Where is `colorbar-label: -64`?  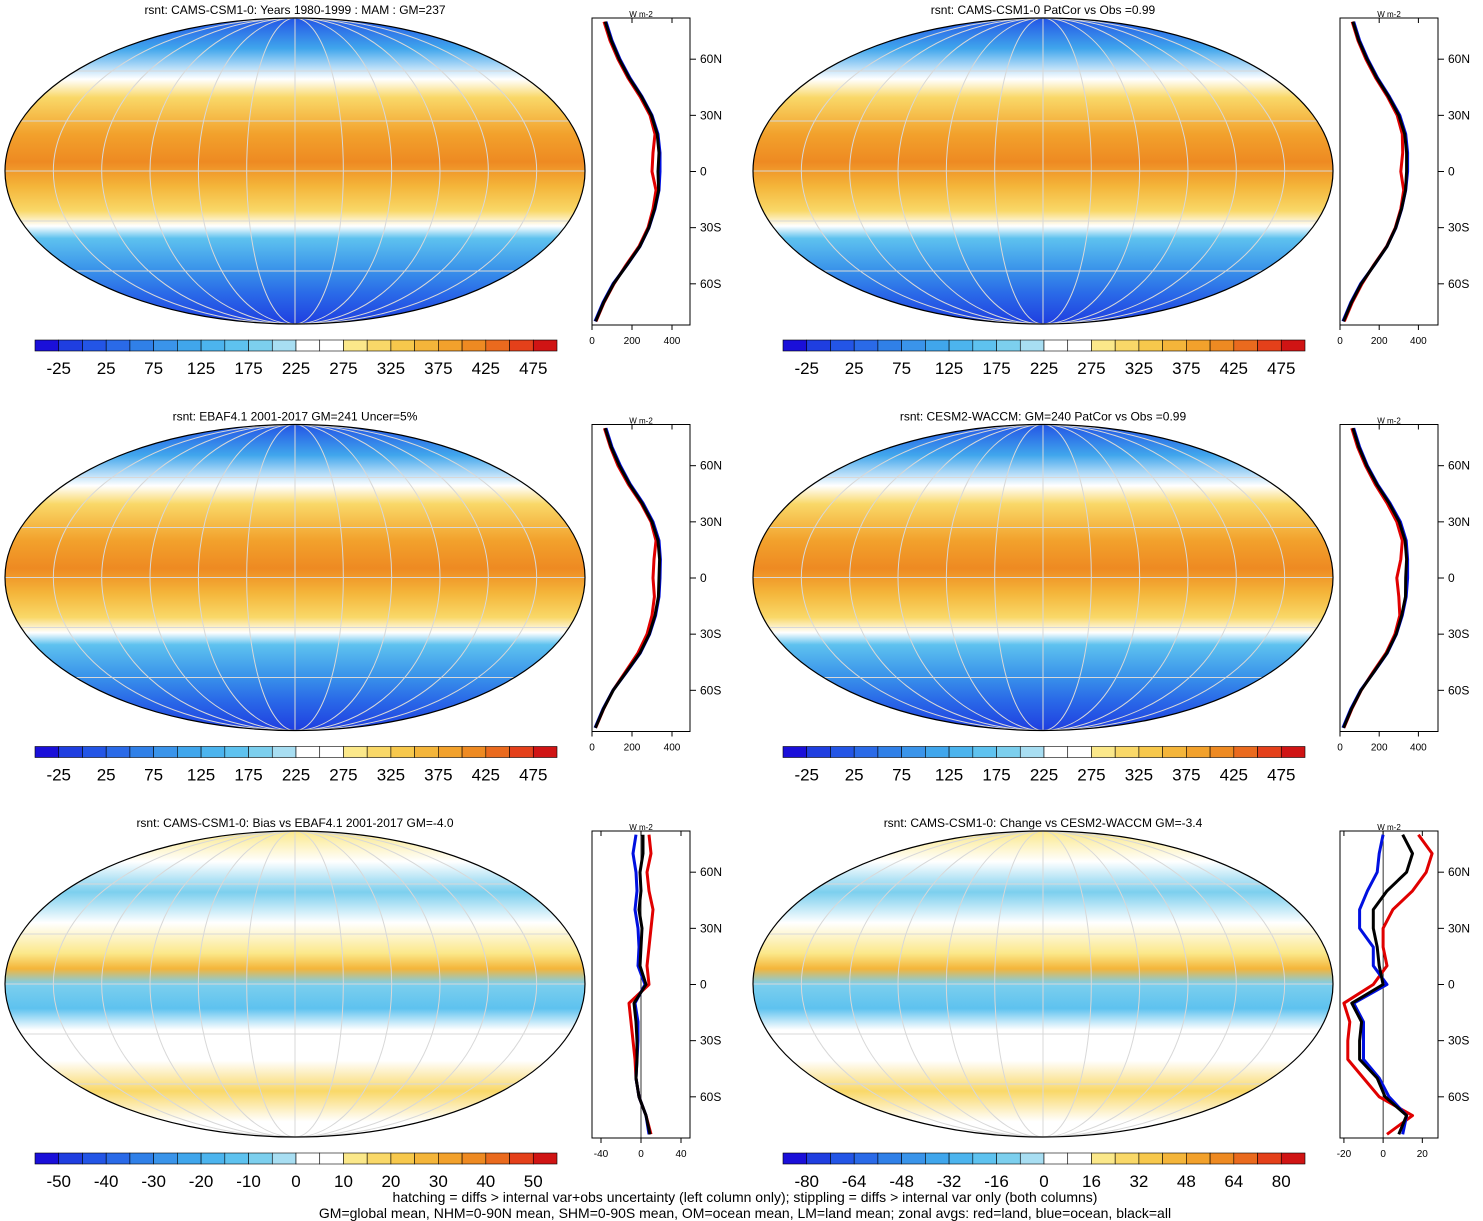 colorbar-label: -64 is located at coordinates (854, 1181).